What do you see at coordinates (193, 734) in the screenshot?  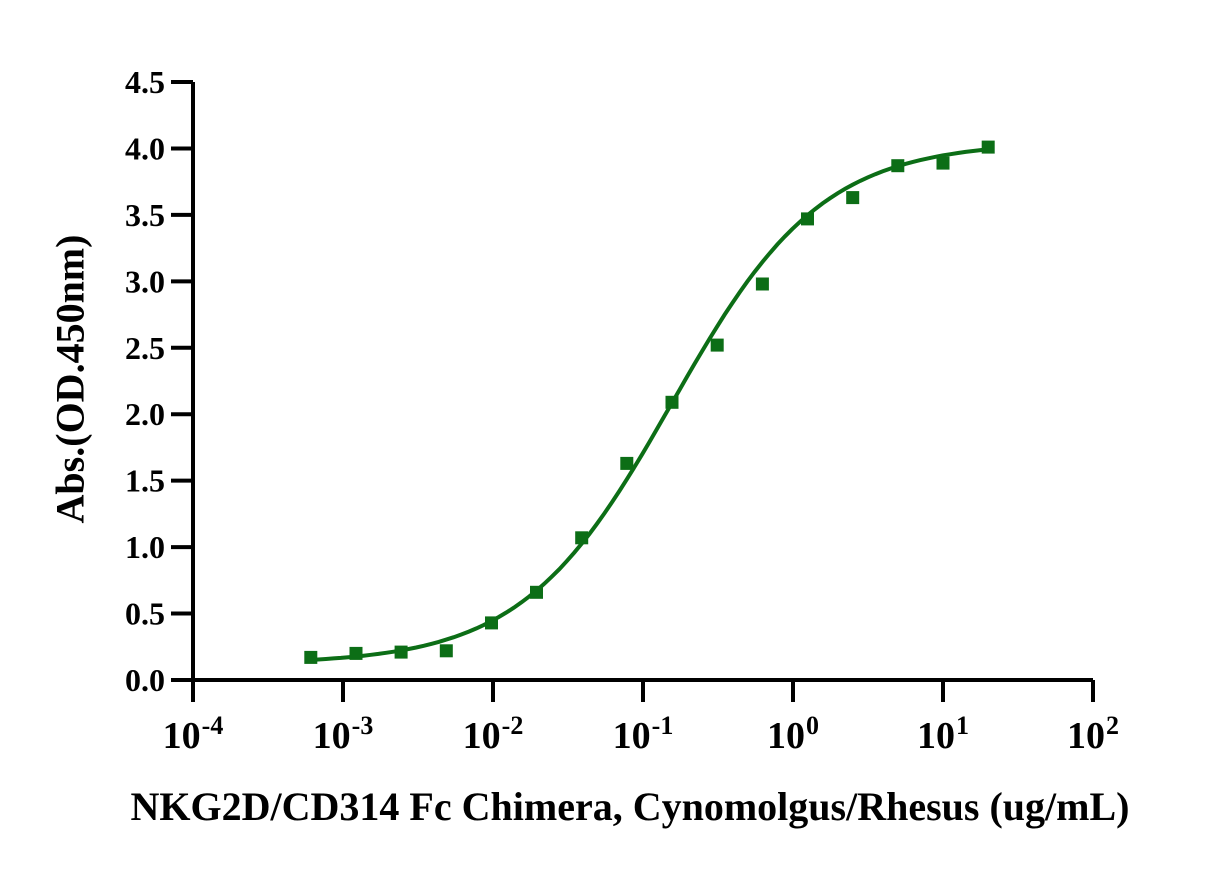 I see `x-tick-label: 10⁻⁴` at bounding box center [193, 734].